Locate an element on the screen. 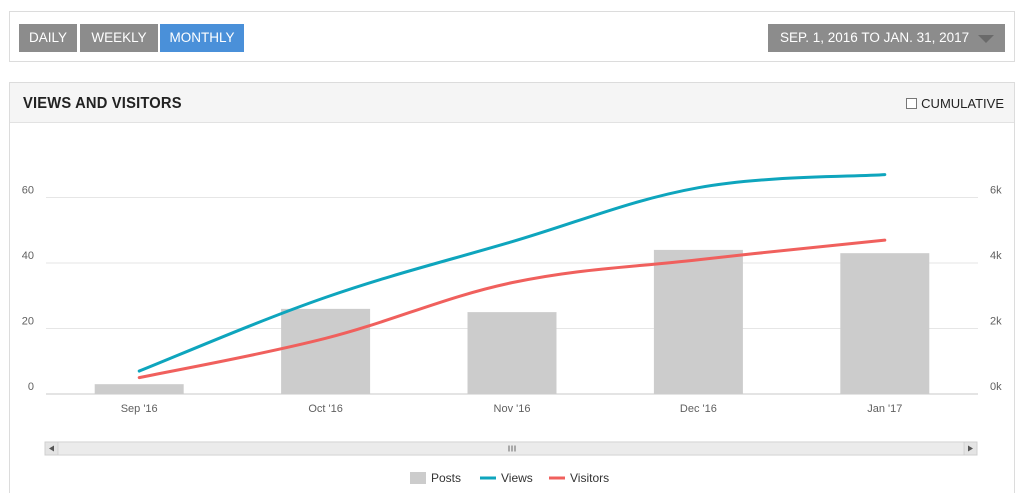  y-left-tick-label: 20 is located at coordinates (28, 322).